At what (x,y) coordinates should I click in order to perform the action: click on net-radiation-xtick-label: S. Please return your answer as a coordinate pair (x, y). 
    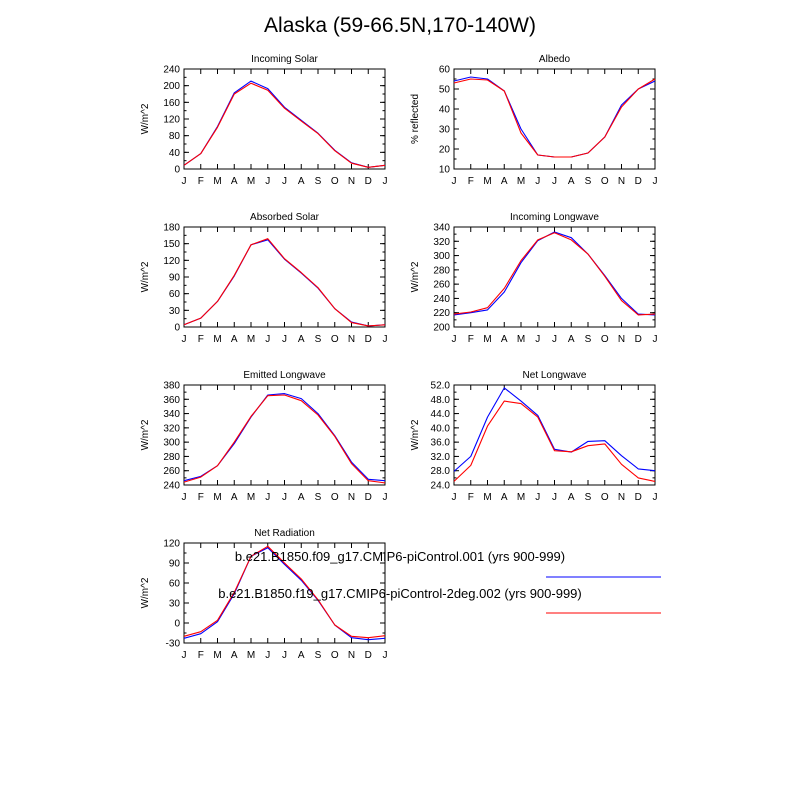
    Looking at the image, I should click on (318, 655).